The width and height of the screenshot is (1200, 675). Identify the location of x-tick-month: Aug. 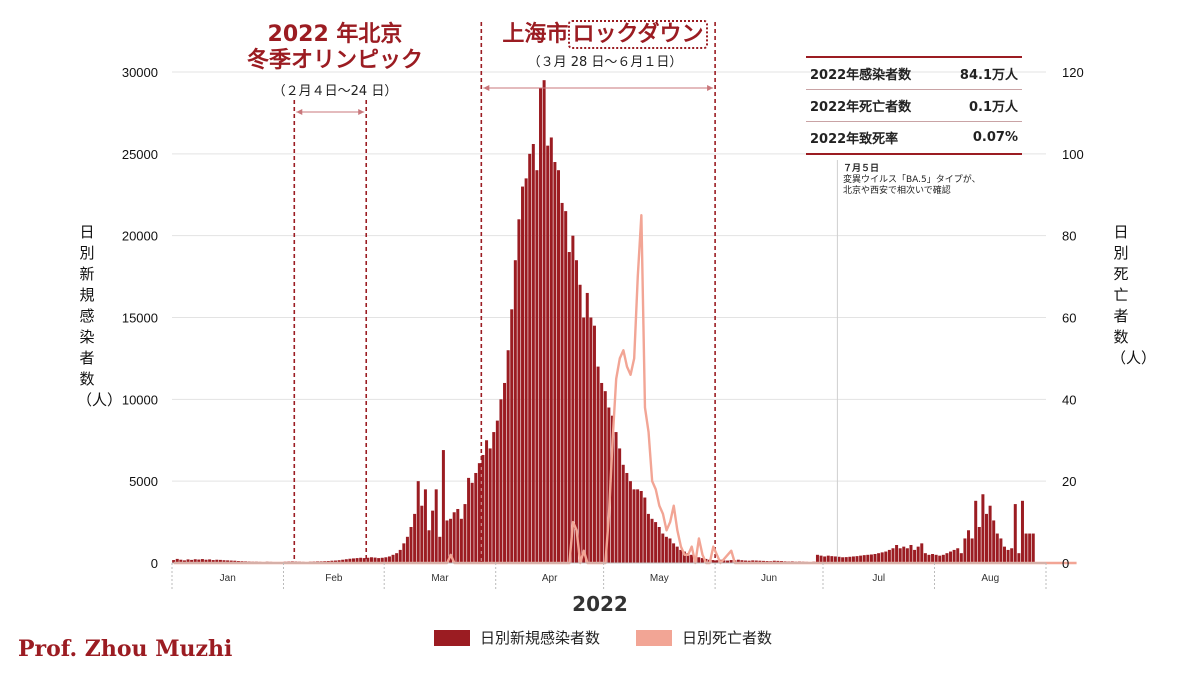
(990, 578).